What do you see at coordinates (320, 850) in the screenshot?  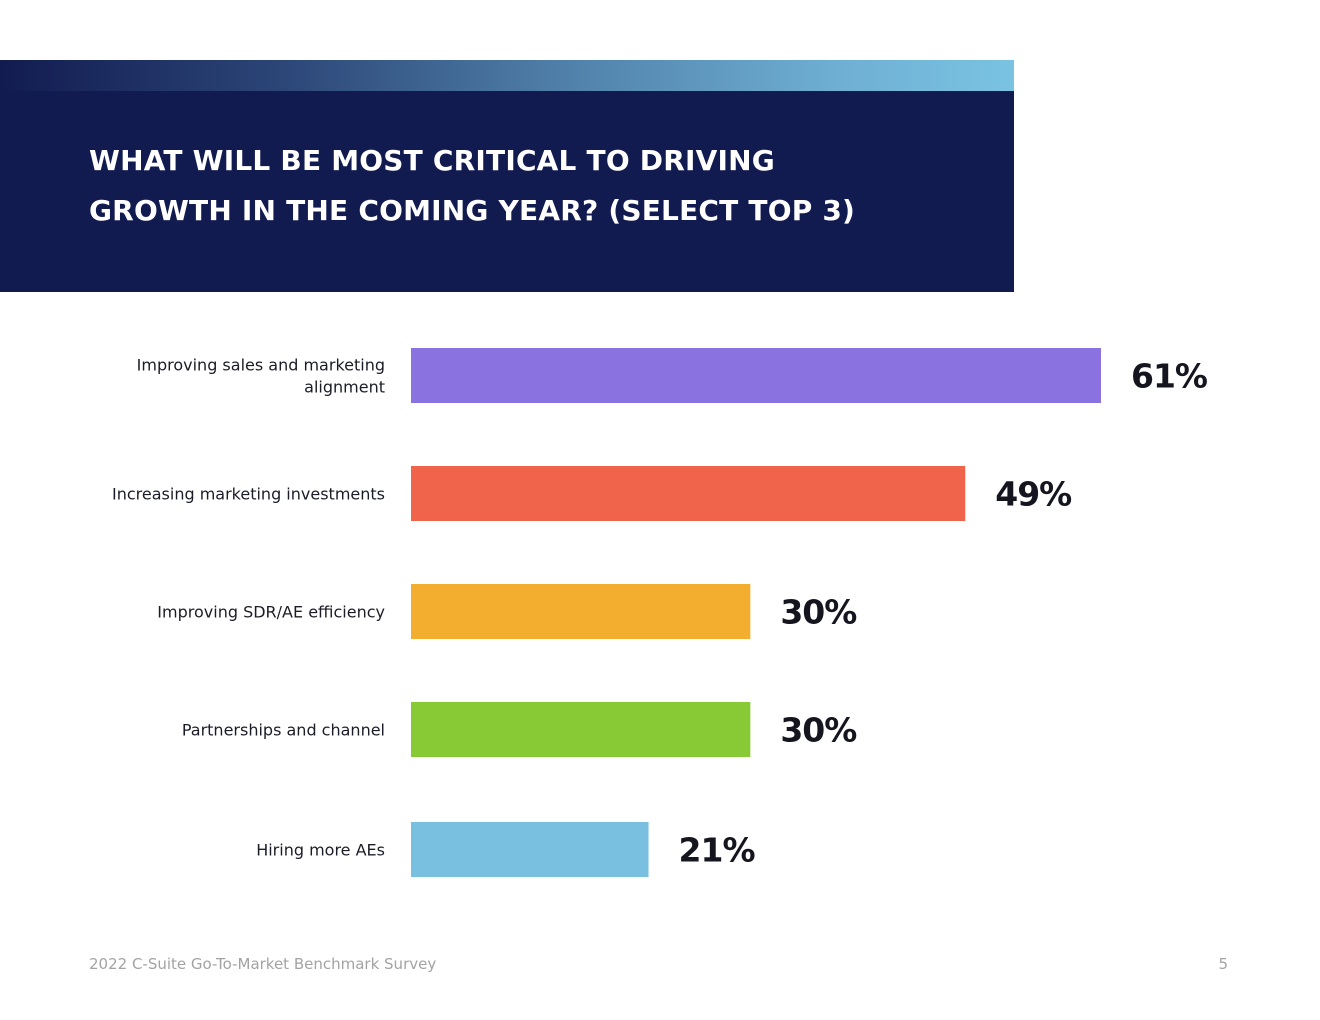 I see `category-label-5: Hiring more AEs` at bounding box center [320, 850].